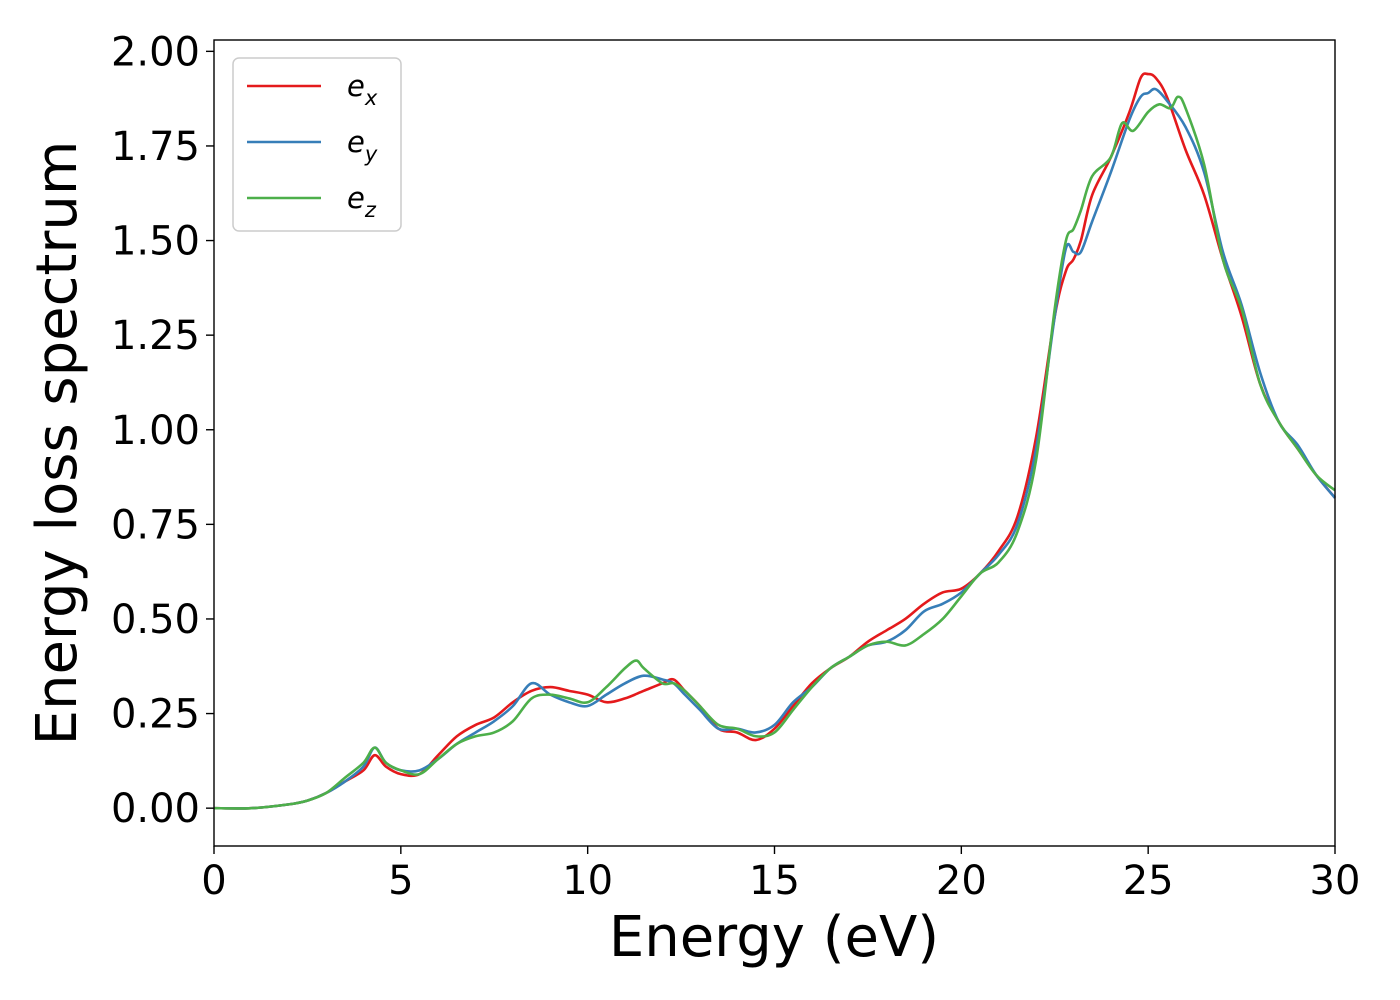 The height and width of the screenshot is (1000, 1400). I want to click on x-axis: 0 5 10 15 20 25 30, so click(780, 875).